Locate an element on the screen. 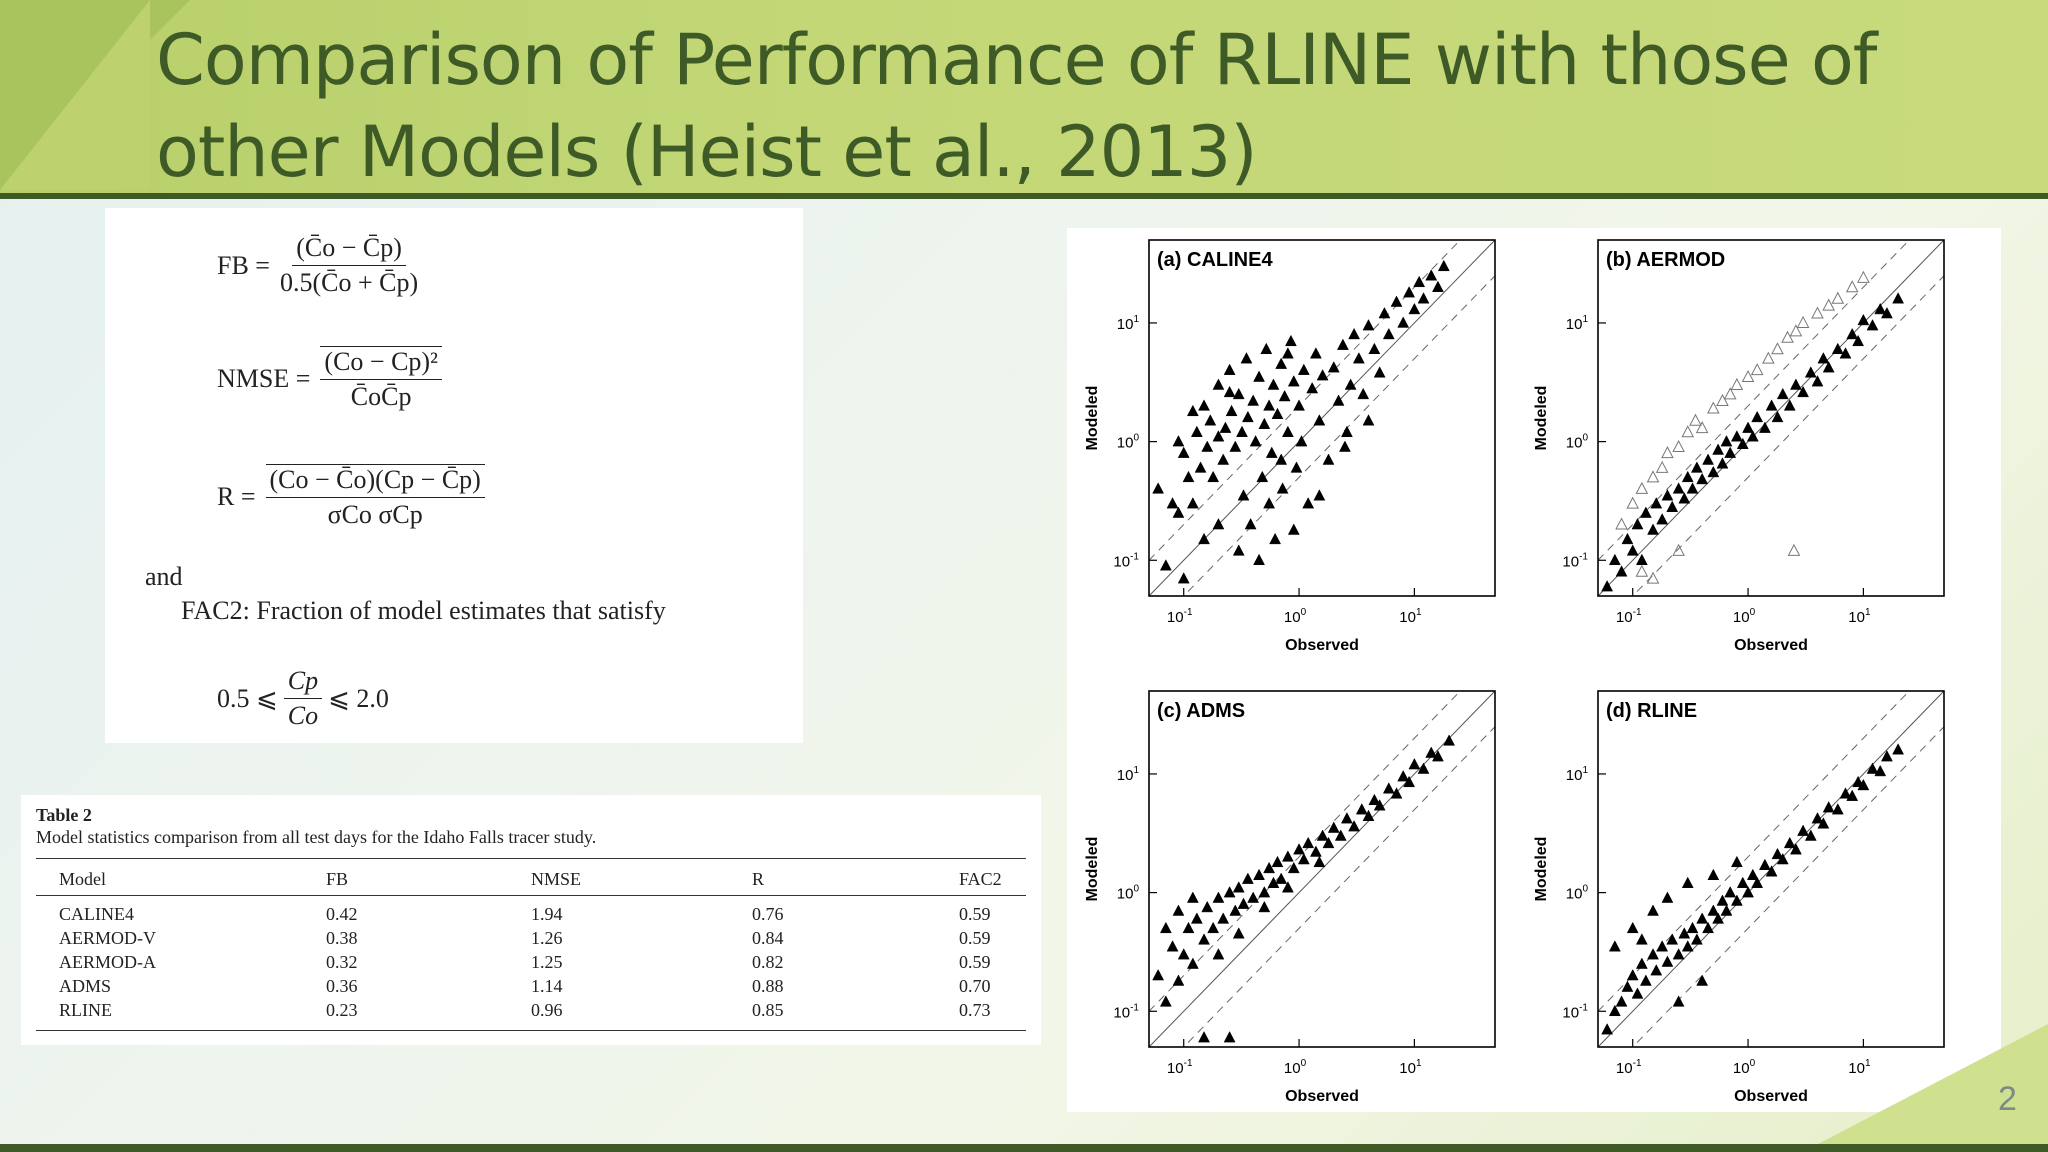  y-tick-label: 10⁰ is located at coordinates (1128, 893).